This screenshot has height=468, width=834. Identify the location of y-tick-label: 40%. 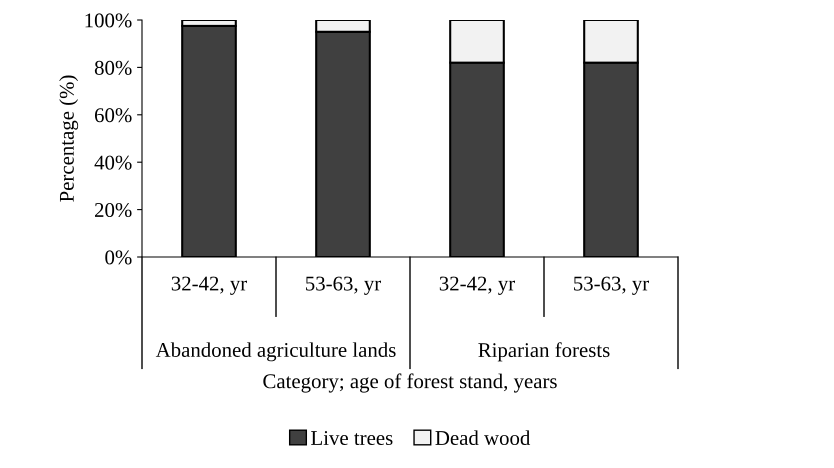
(113, 163).